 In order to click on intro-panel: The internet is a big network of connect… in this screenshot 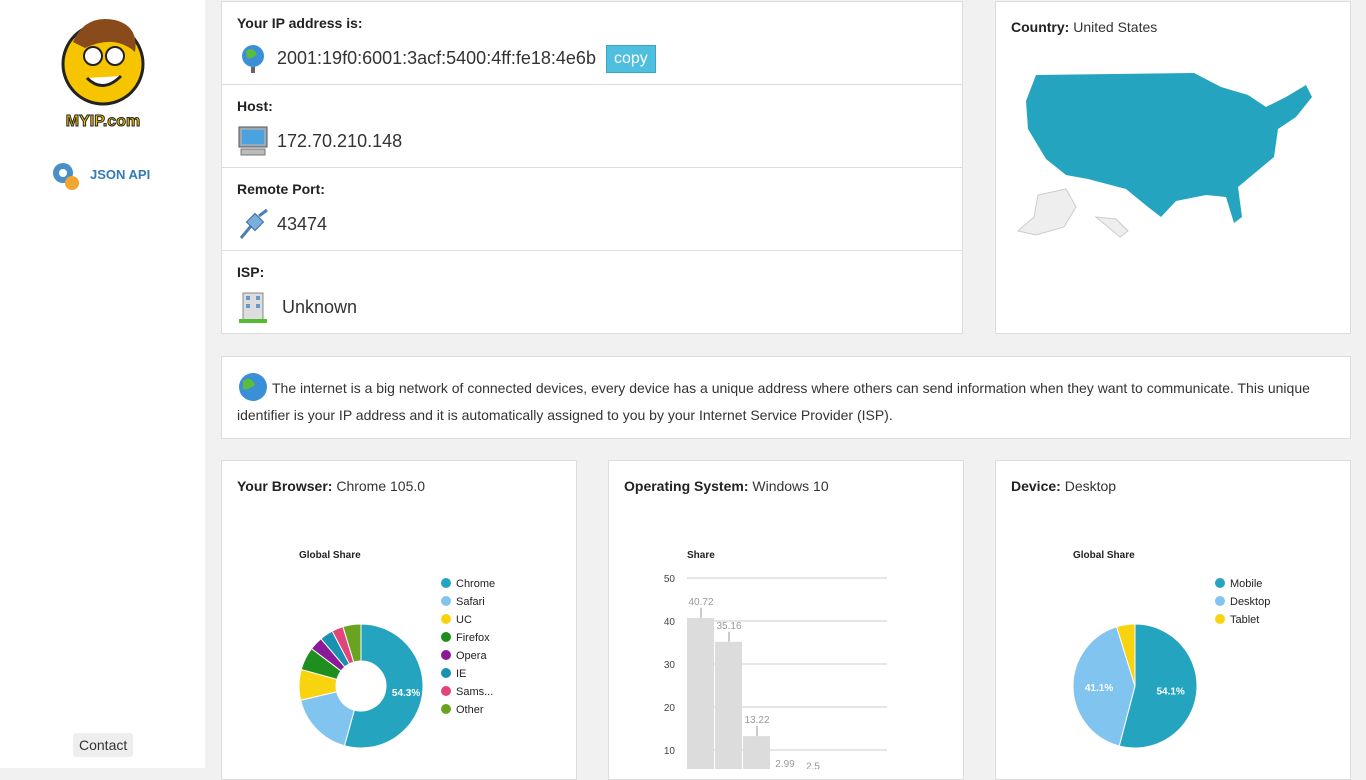, I will do `click(786, 397)`.